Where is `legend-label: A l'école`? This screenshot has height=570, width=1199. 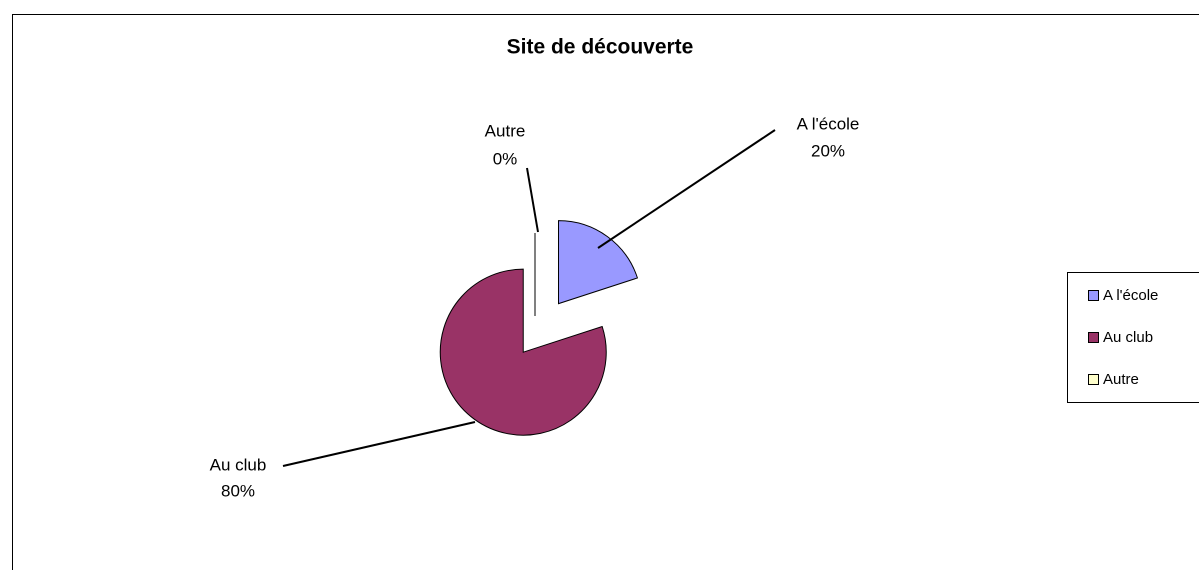 legend-label: A l'école is located at coordinates (1130, 295).